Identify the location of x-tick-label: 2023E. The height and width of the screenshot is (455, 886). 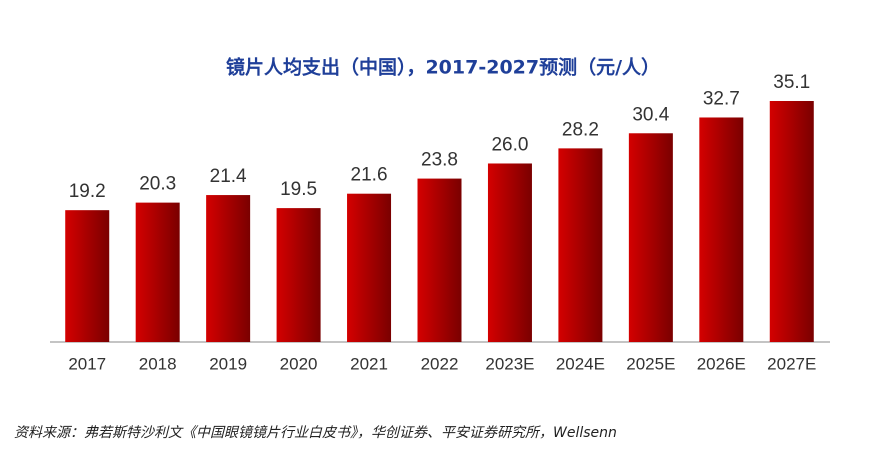
(509, 363).